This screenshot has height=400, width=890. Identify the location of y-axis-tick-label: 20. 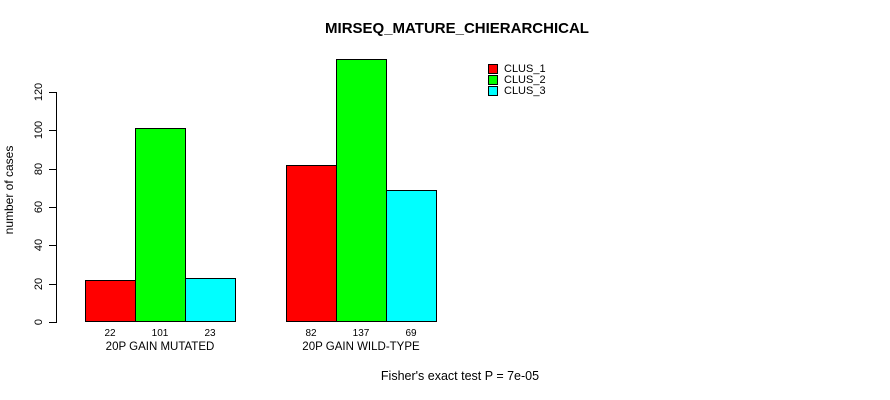
(39, 283).